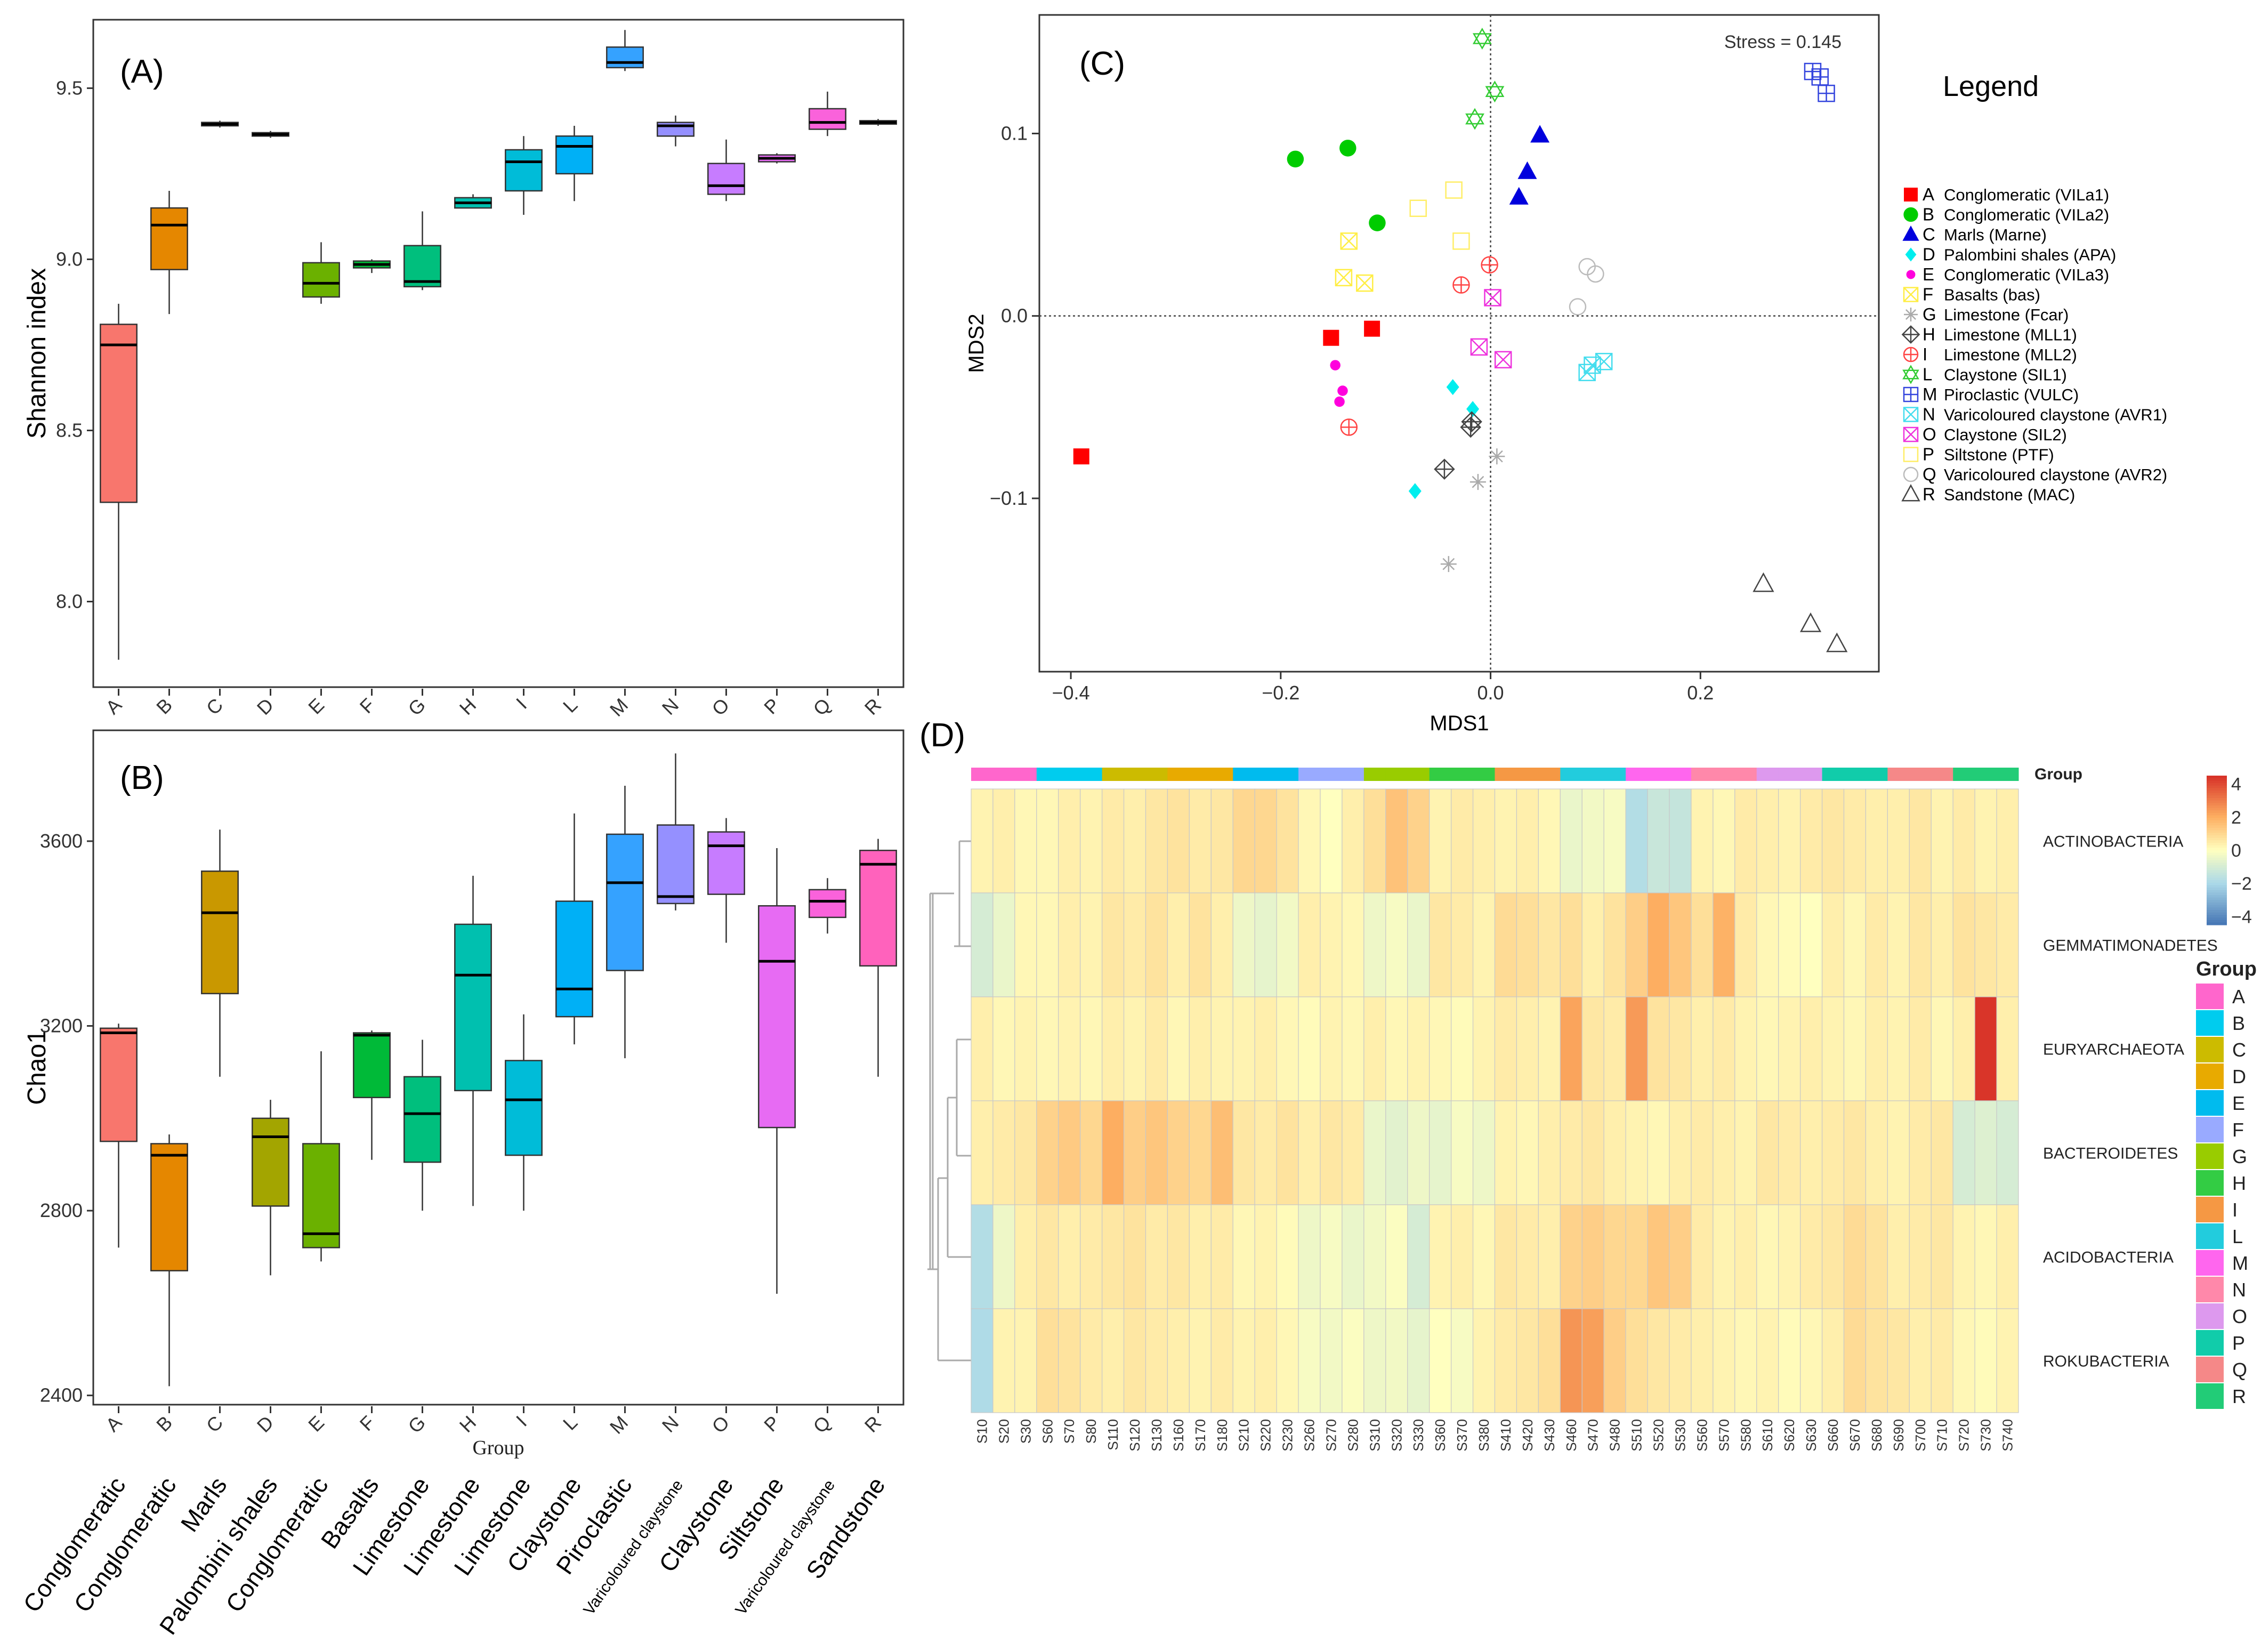 The width and height of the screenshot is (2261, 1652). I want to click on x-tick-label-I: I, so click(521, 703).